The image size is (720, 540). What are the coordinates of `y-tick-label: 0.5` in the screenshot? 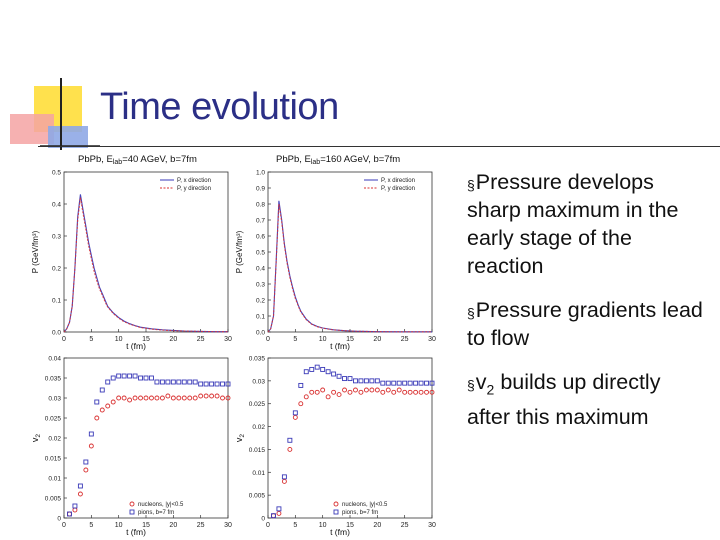 It's located at (260, 253).